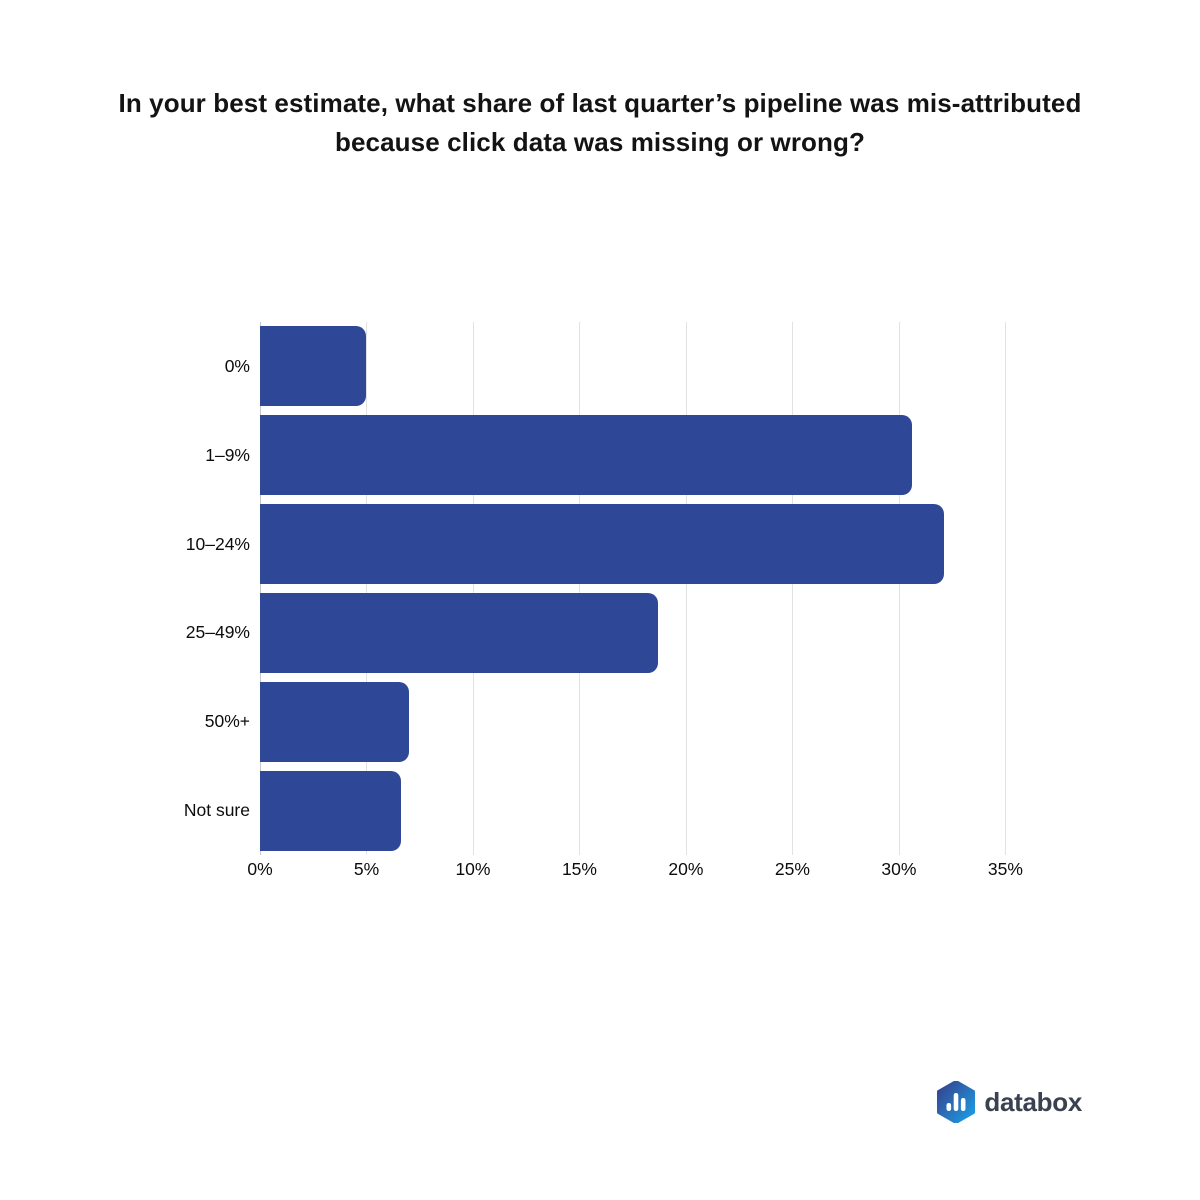  What do you see at coordinates (899, 588) in the screenshot?
I see `gridline-30%` at bounding box center [899, 588].